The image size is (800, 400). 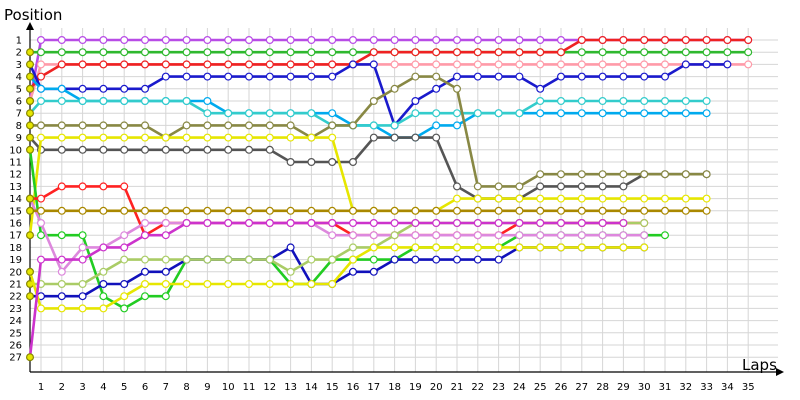 What do you see at coordinates (41, 387) in the screenshot?
I see `x-tick-label: 1` at bounding box center [41, 387].